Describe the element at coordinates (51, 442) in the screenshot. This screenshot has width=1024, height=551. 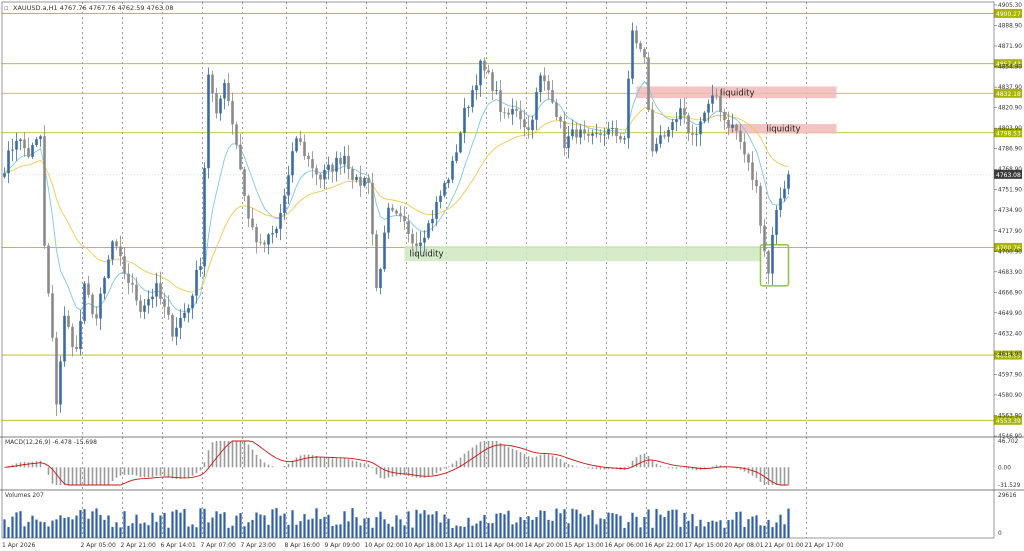
I see `macd-label: MACD(12,26,9) -6.478 -15.698` at that location.